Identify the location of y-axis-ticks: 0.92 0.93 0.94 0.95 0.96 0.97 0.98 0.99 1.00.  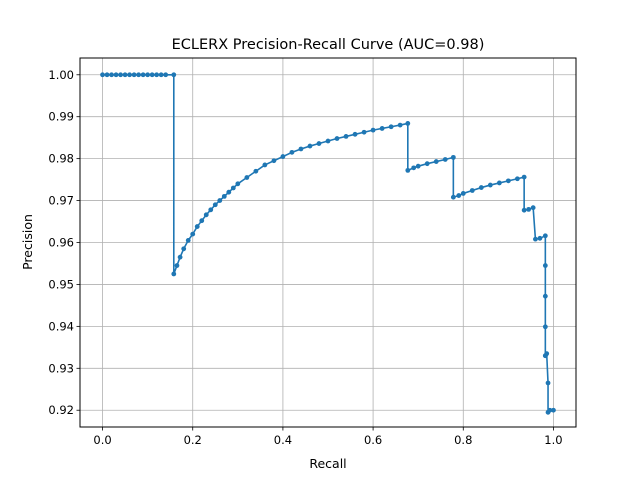
(64, 242).